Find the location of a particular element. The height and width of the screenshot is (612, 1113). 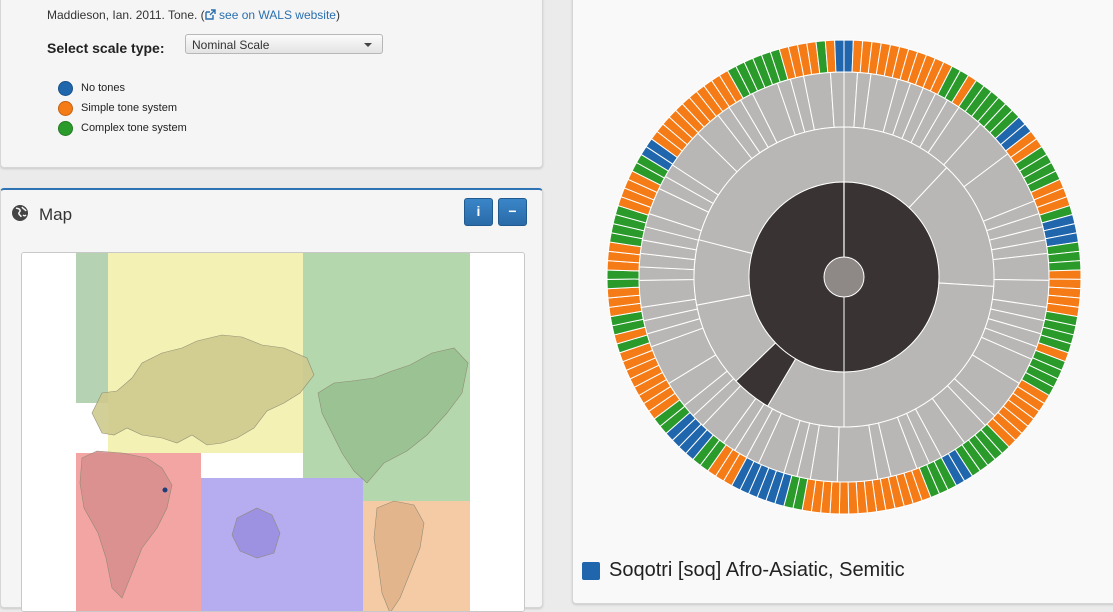

scale-type-select: Nominal Scale is located at coordinates (284, 44).